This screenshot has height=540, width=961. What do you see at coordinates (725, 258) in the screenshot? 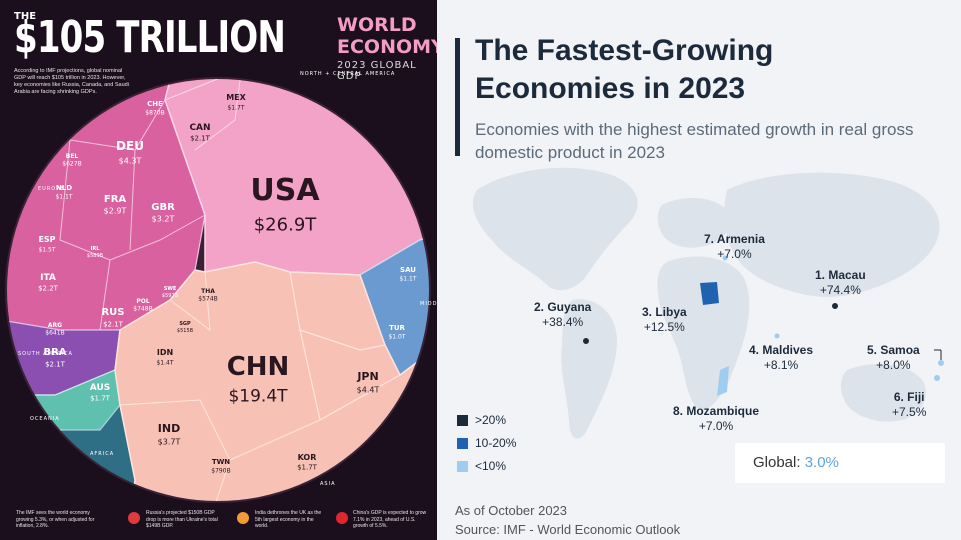
I see `armenia-marker` at bounding box center [725, 258].